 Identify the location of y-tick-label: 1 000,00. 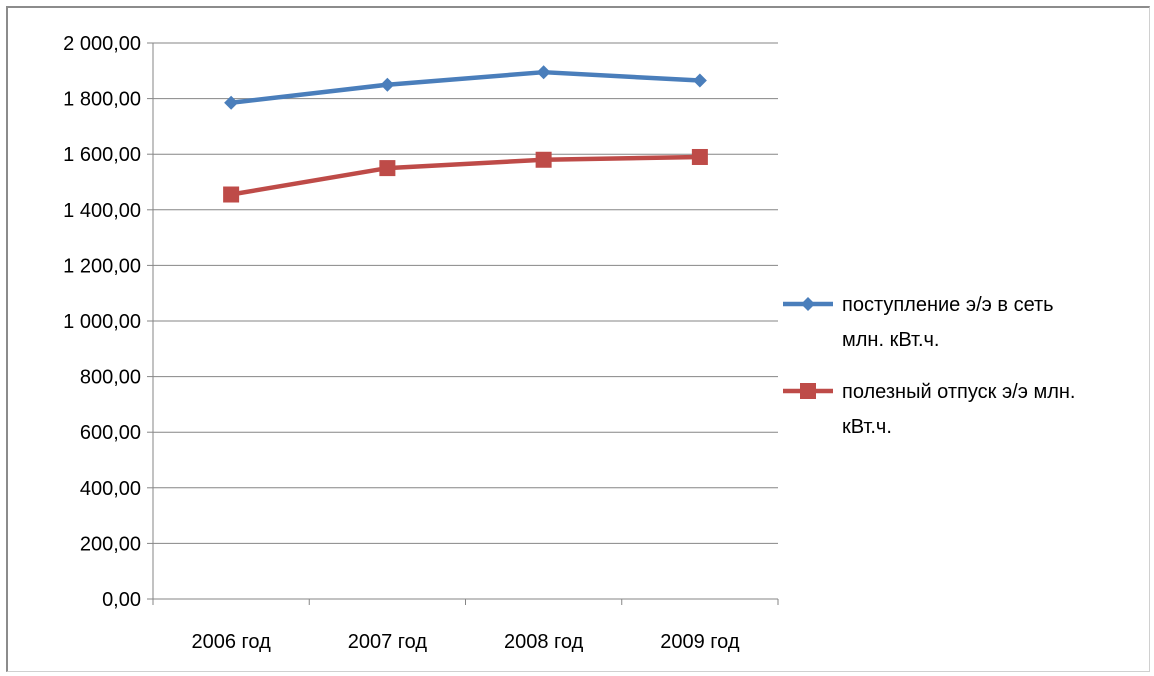
(102, 322).